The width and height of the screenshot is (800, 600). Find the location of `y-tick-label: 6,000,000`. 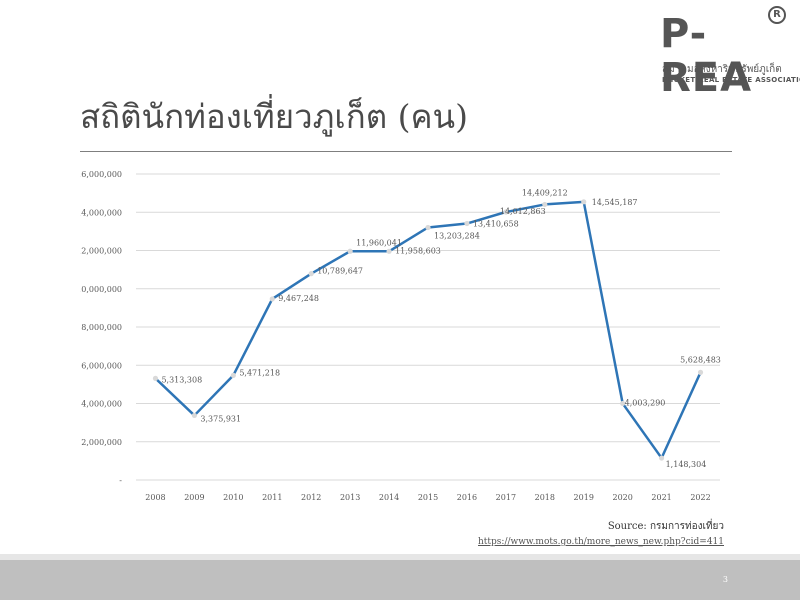

y-tick-label: 6,000,000 is located at coordinates (101, 365).